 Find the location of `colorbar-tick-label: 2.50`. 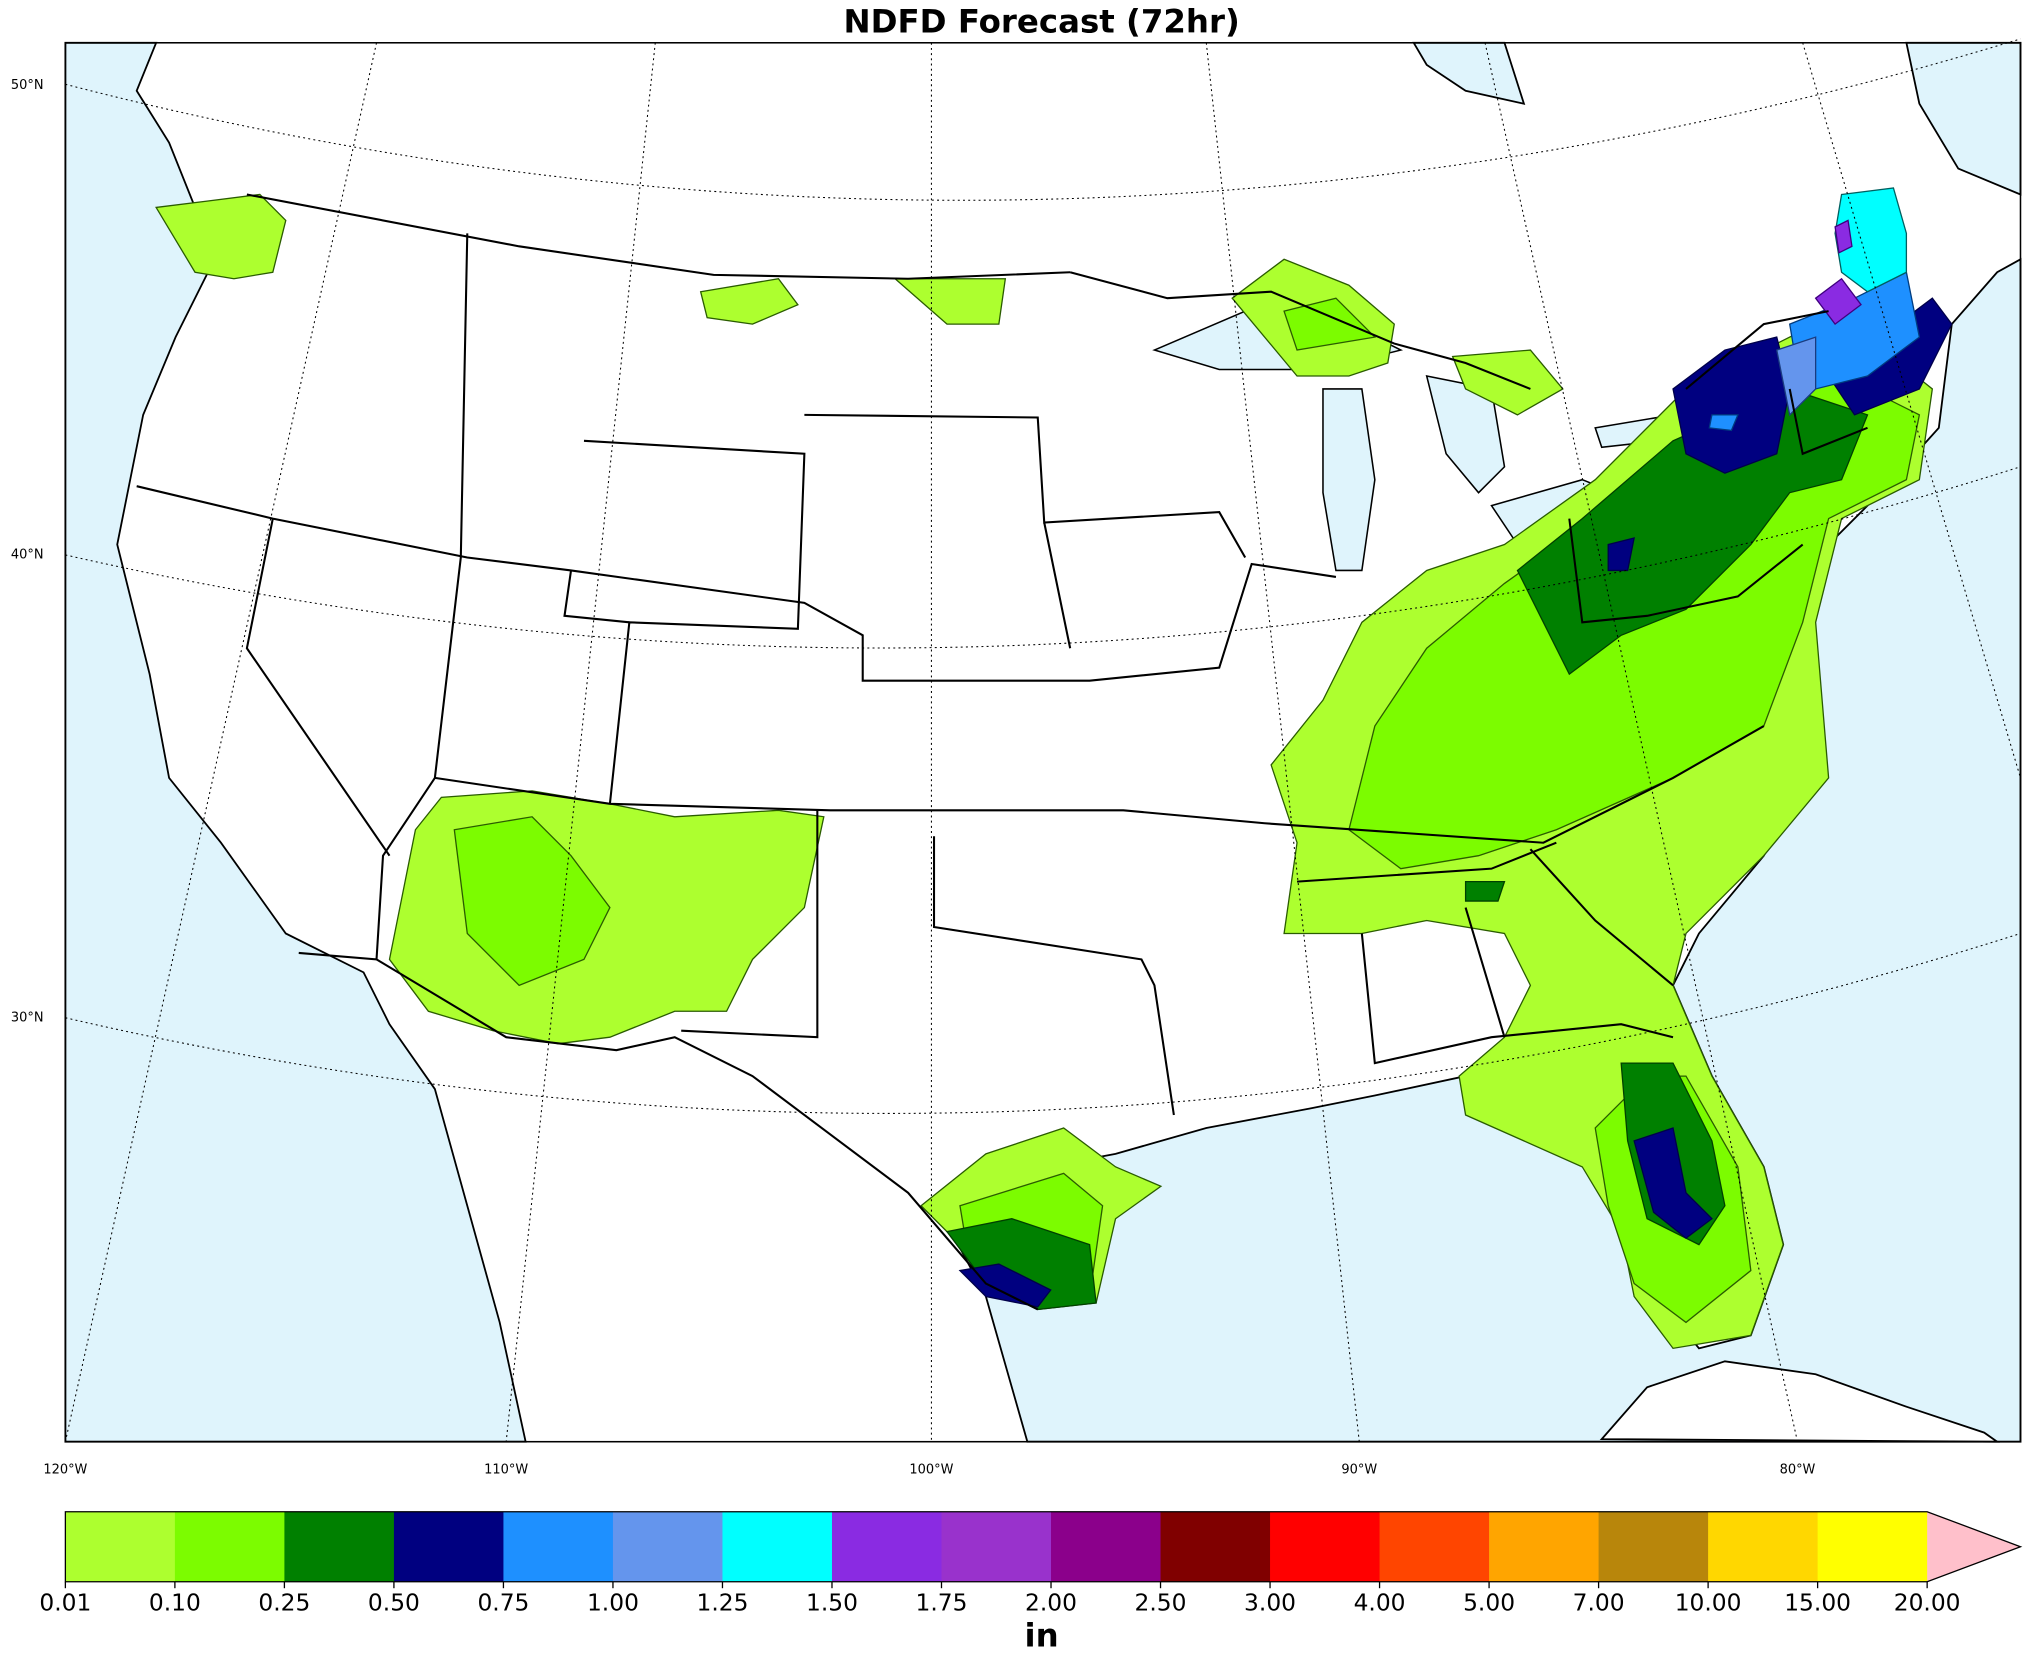

colorbar-tick-label: 2.50 is located at coordinates (1161, 1602).